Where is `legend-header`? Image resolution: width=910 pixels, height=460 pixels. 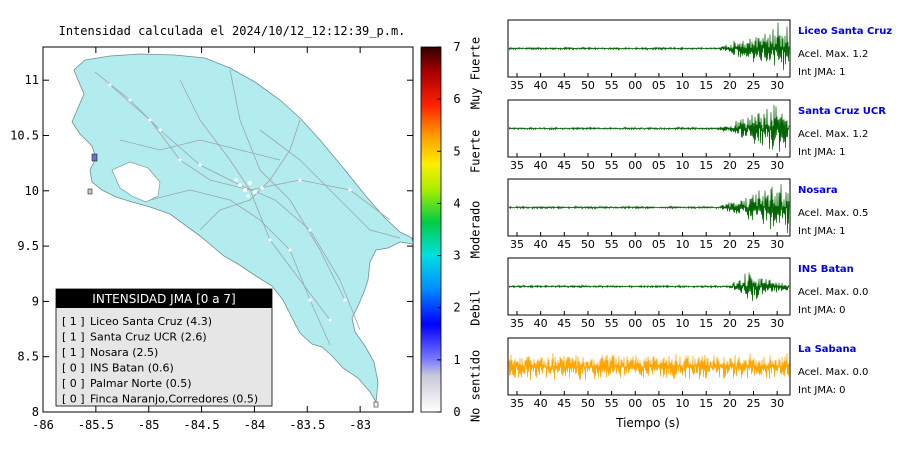
legend-header is located at coordinates (164, 298).